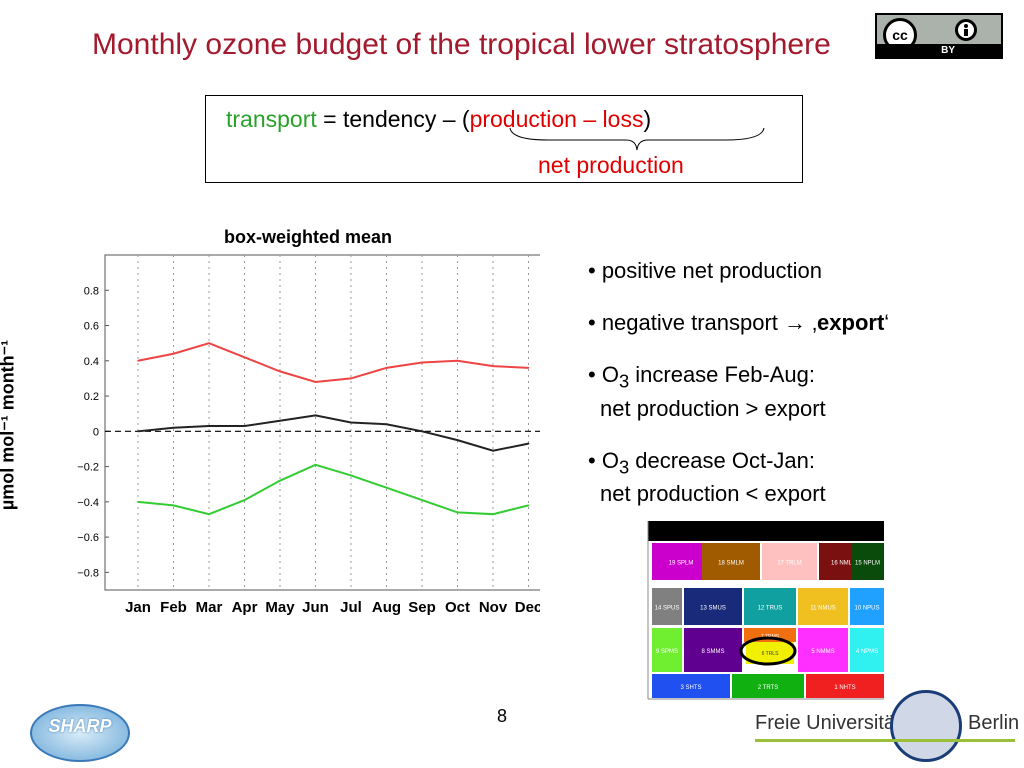 This screenshot has height=768, width=1024. What do you see at coordinates (624, 381) in the screenshot?
I see `bullet-3-sub: 3` at bounding box center [624, 381].